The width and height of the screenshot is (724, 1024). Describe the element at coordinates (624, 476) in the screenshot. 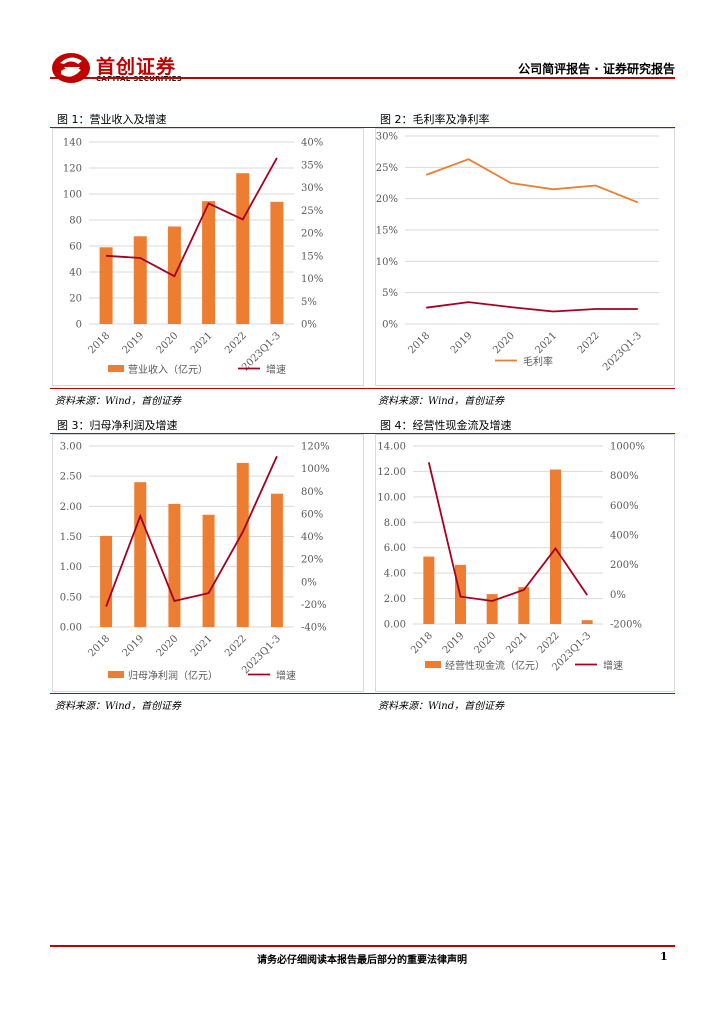

I see `y-right-tick-label: 800%` at that location.